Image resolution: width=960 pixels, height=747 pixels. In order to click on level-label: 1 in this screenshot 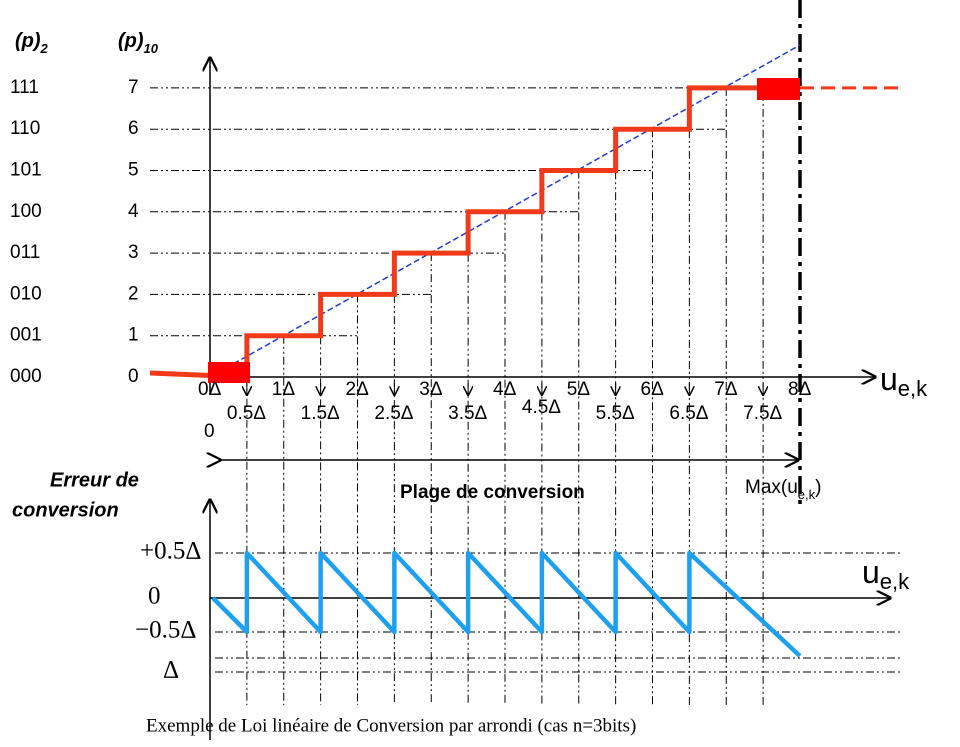, I will do `click(133, 335)`.